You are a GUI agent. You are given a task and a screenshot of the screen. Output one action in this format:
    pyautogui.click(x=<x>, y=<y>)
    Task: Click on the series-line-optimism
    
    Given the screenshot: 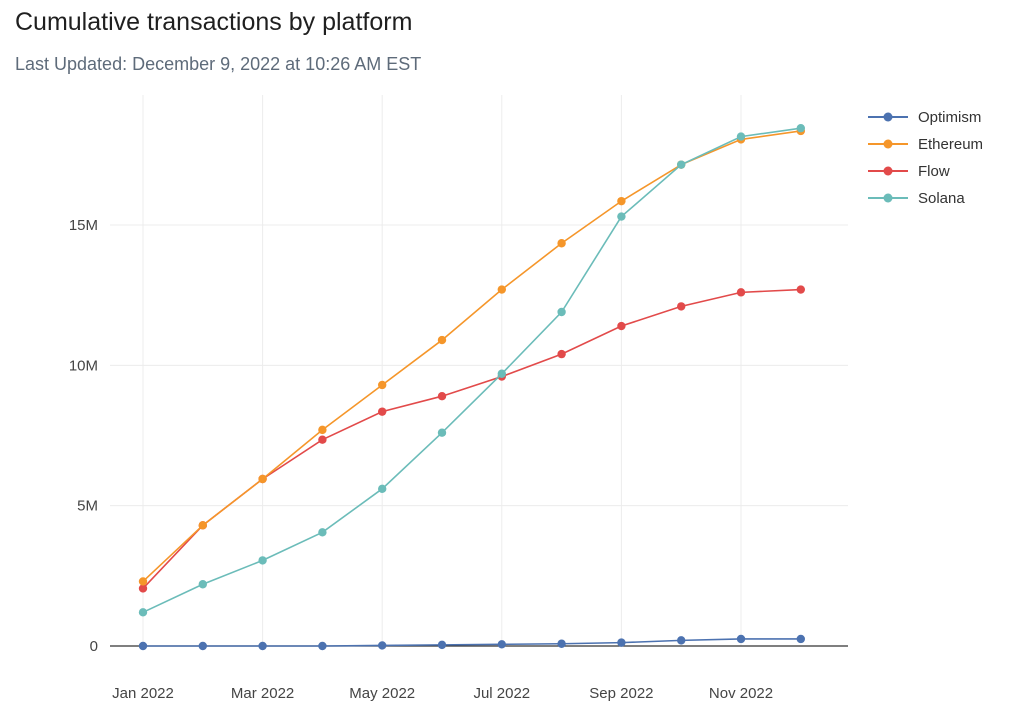 What is the action you would take?
    pyautogui.click(x=472, y=642)
    